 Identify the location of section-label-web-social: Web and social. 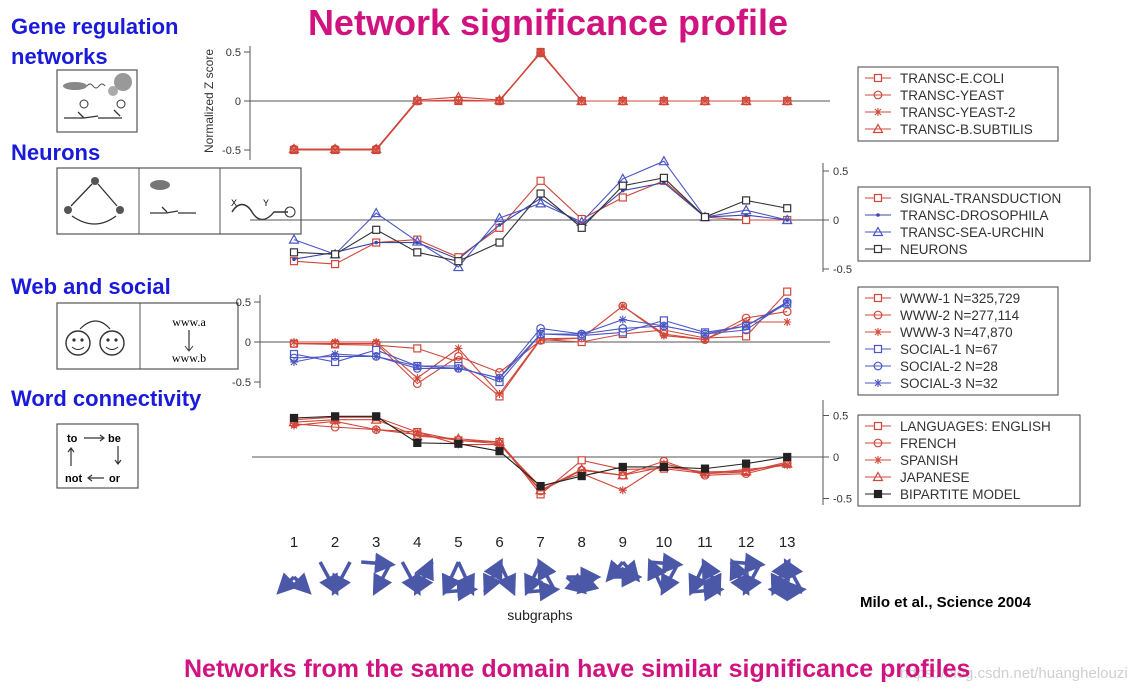
(91, 286).